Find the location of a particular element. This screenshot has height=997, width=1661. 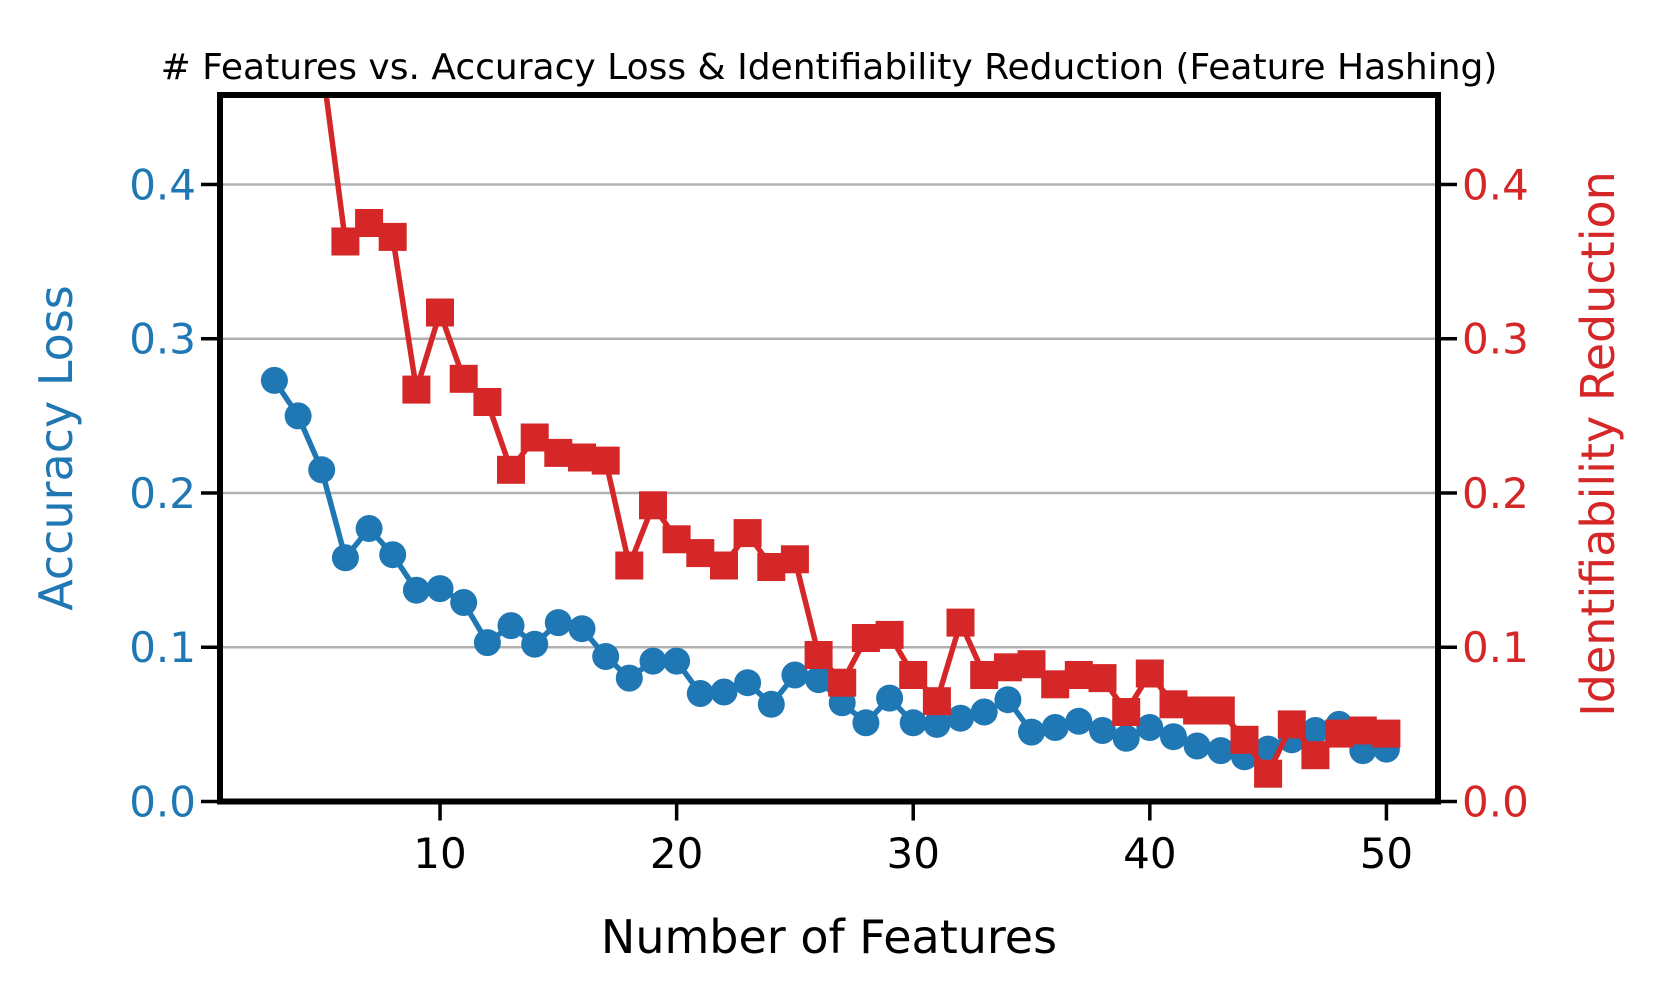

left-axis-label: Accuracy Loss is located at coordinates (56, 448).